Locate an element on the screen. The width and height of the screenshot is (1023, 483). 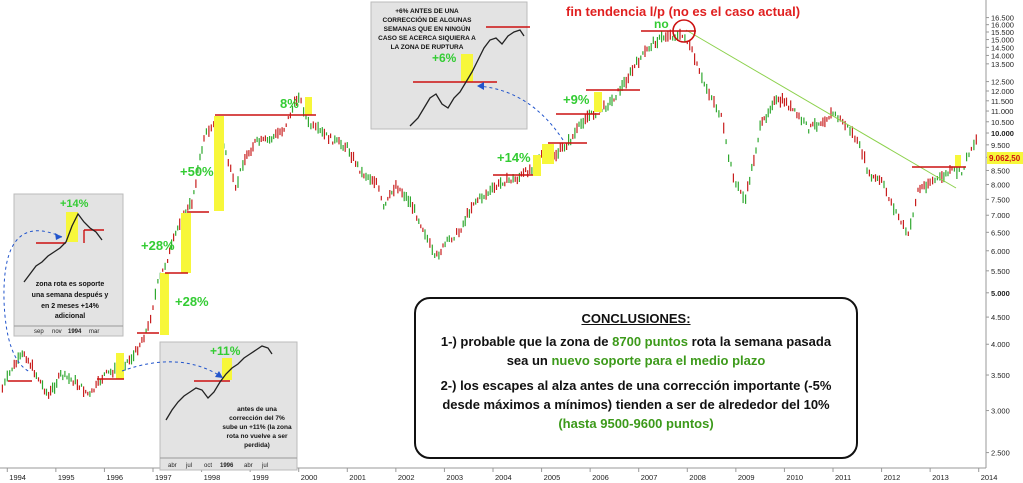
y-tick-label: 2.500 is located at coordinates (1000, 453).